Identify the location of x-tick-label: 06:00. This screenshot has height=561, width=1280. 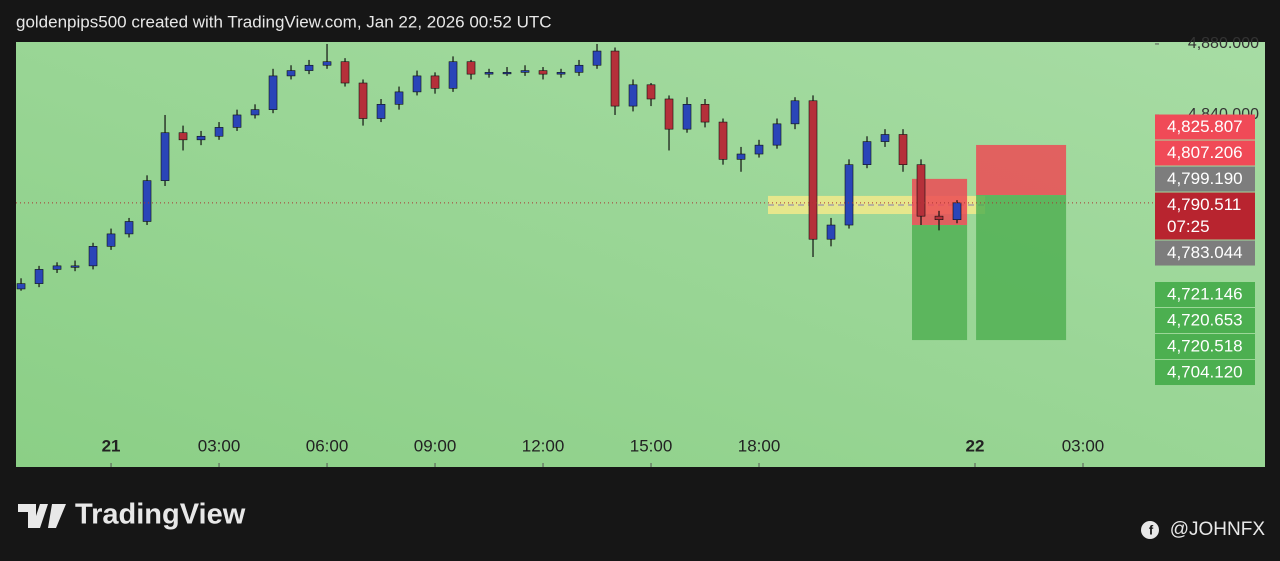
(327, 445).